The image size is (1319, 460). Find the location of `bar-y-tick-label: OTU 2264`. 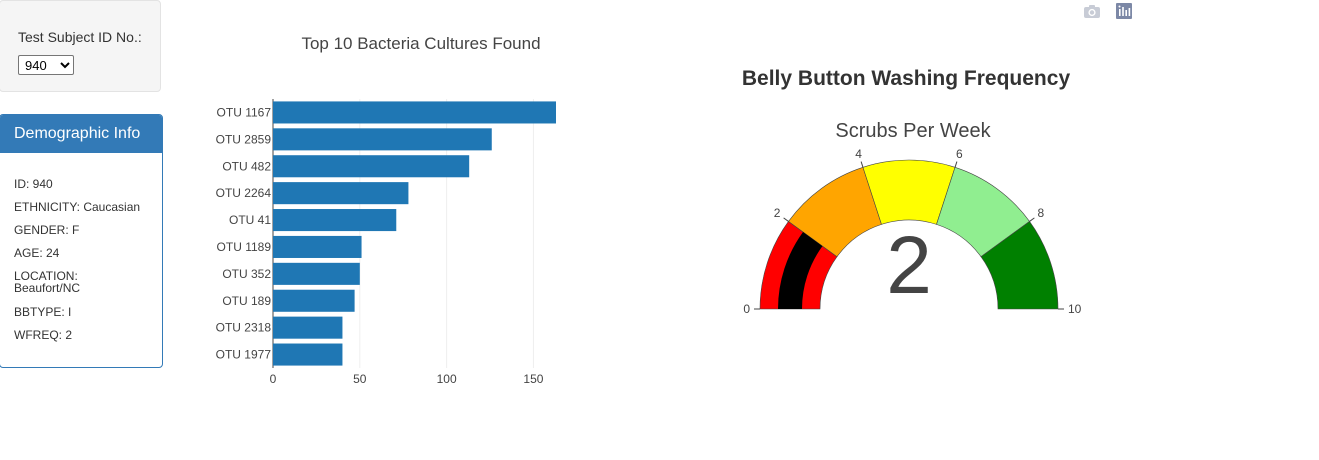

bar-y-tick-label: OTU 2264 is located at coordinates (244, 193).